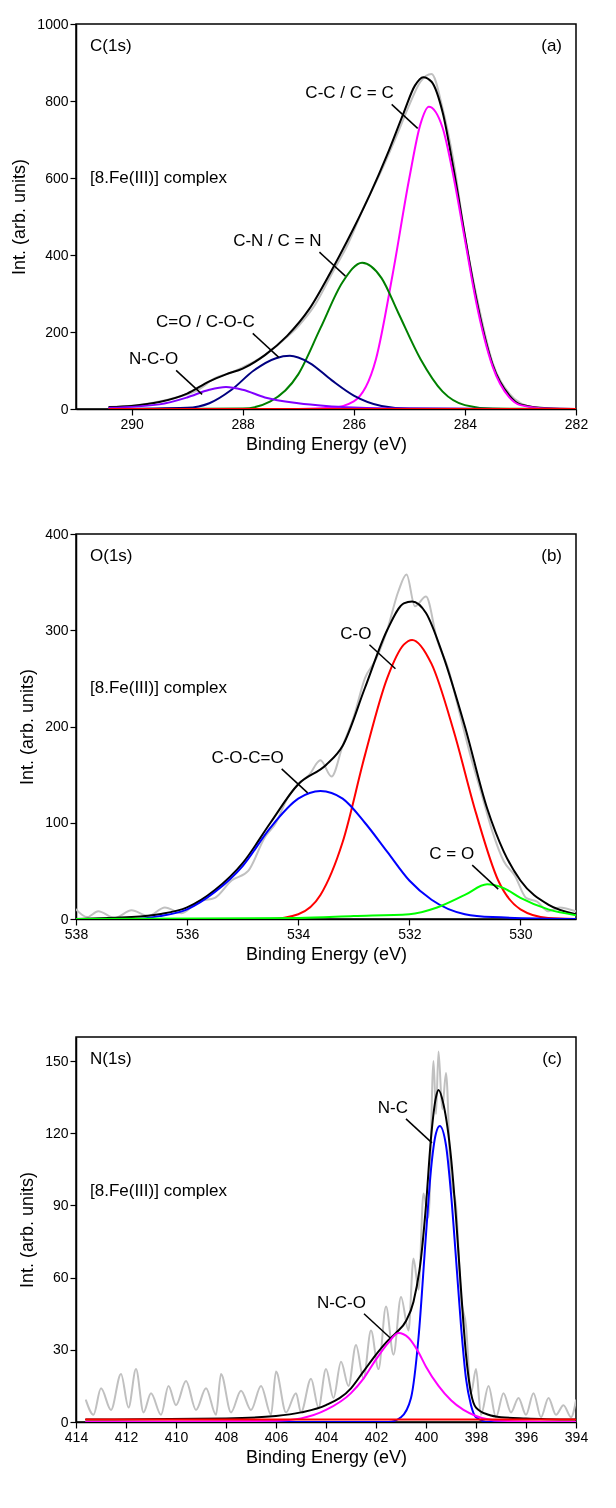  I want to click on x-tick-label: 290, so click(132, 423).